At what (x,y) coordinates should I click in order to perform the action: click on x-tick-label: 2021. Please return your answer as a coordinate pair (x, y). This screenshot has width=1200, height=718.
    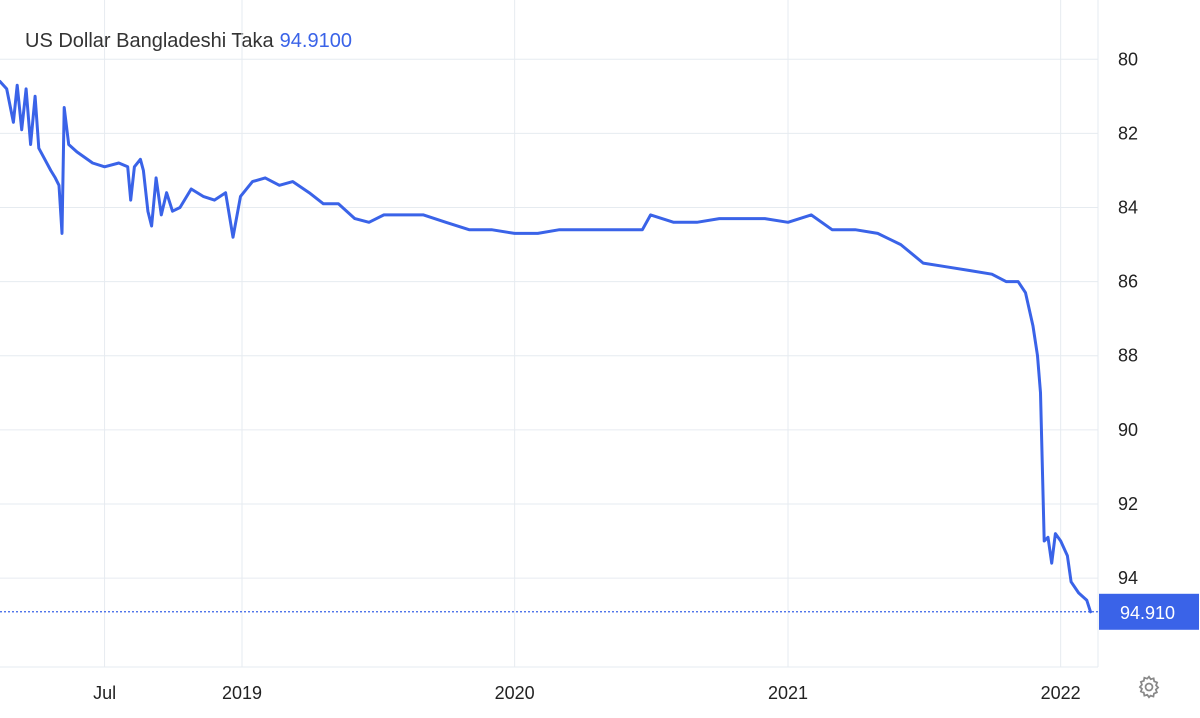
    Looking at the image, I should click on (788, 693).